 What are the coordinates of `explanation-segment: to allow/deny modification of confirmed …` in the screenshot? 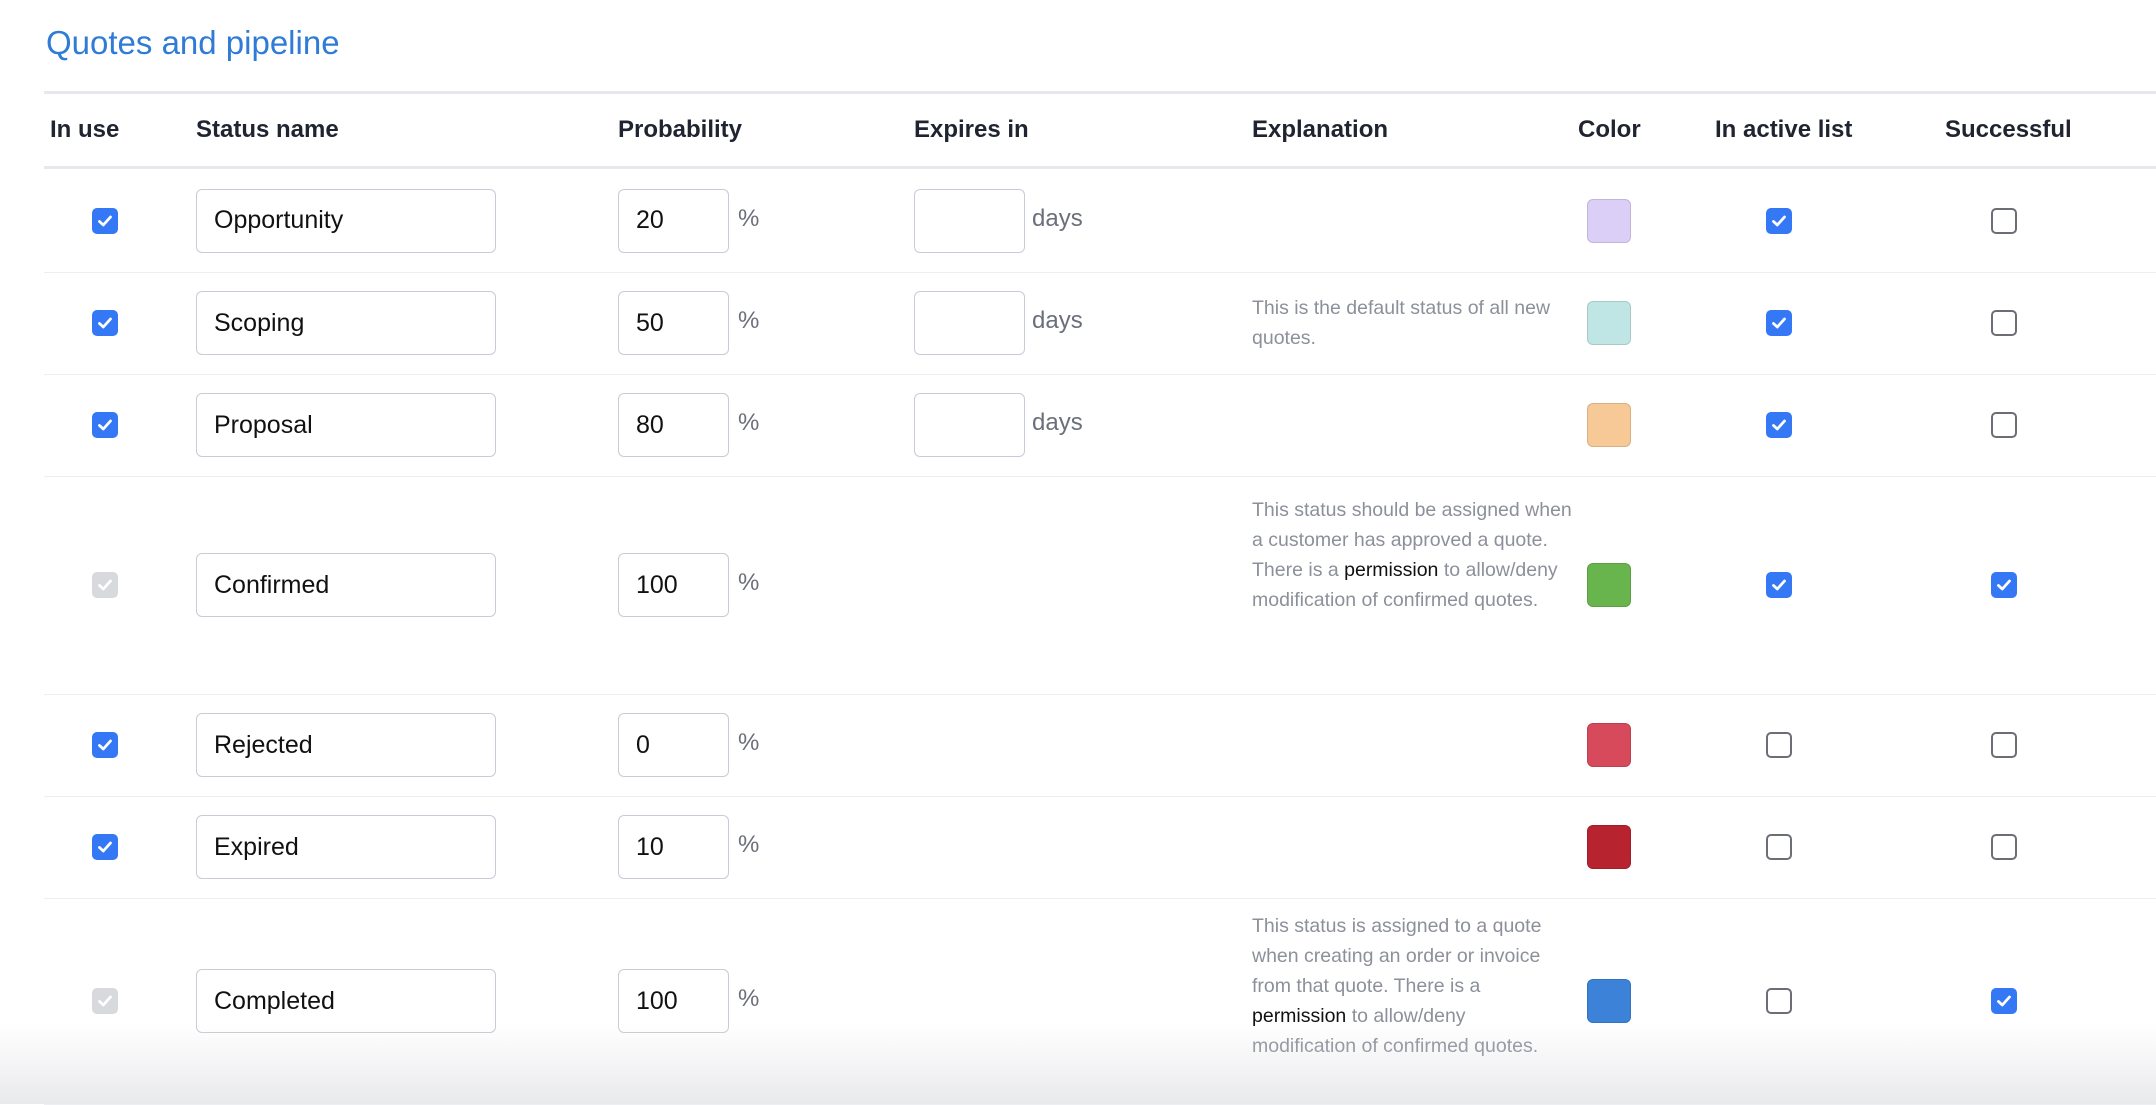 It's located at (1405, 585).